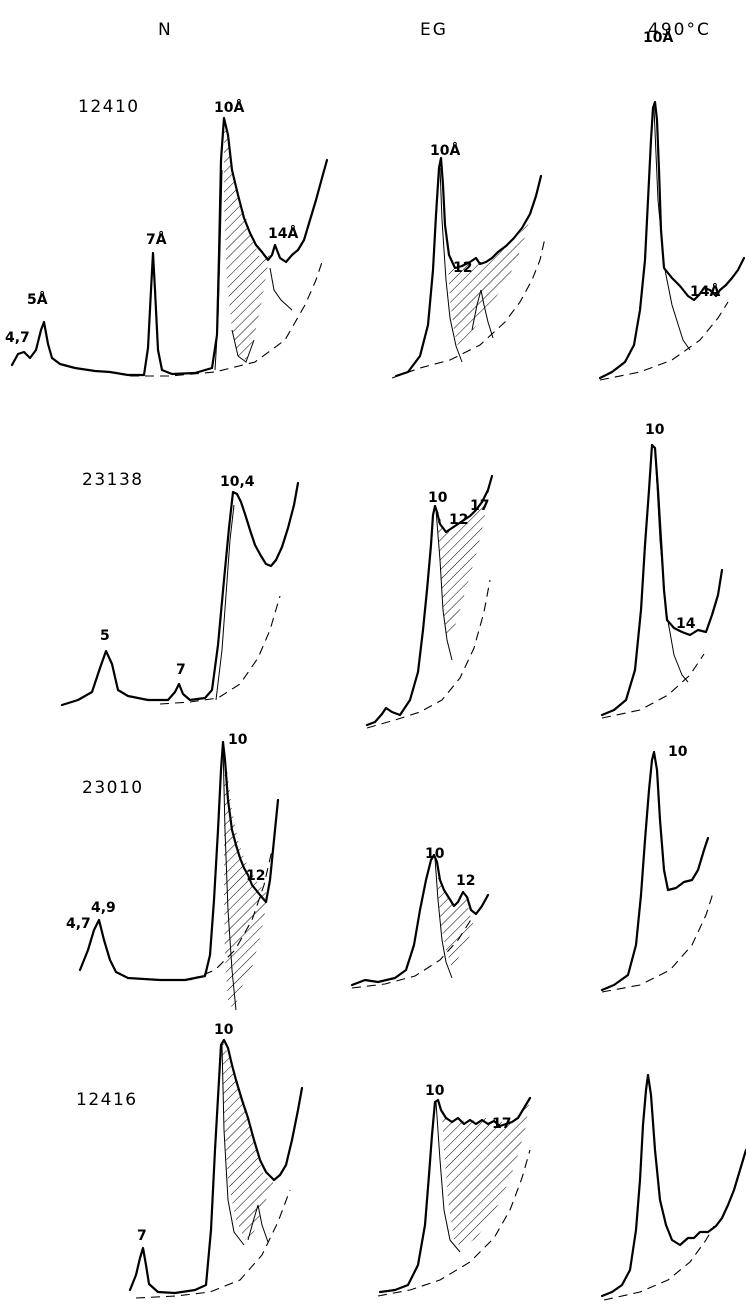 This screenshot has width=746, height=1313. Describe the element at coordinates (109, 107) in the screenshot. I see `sample-label-12410: 12410` at that location.